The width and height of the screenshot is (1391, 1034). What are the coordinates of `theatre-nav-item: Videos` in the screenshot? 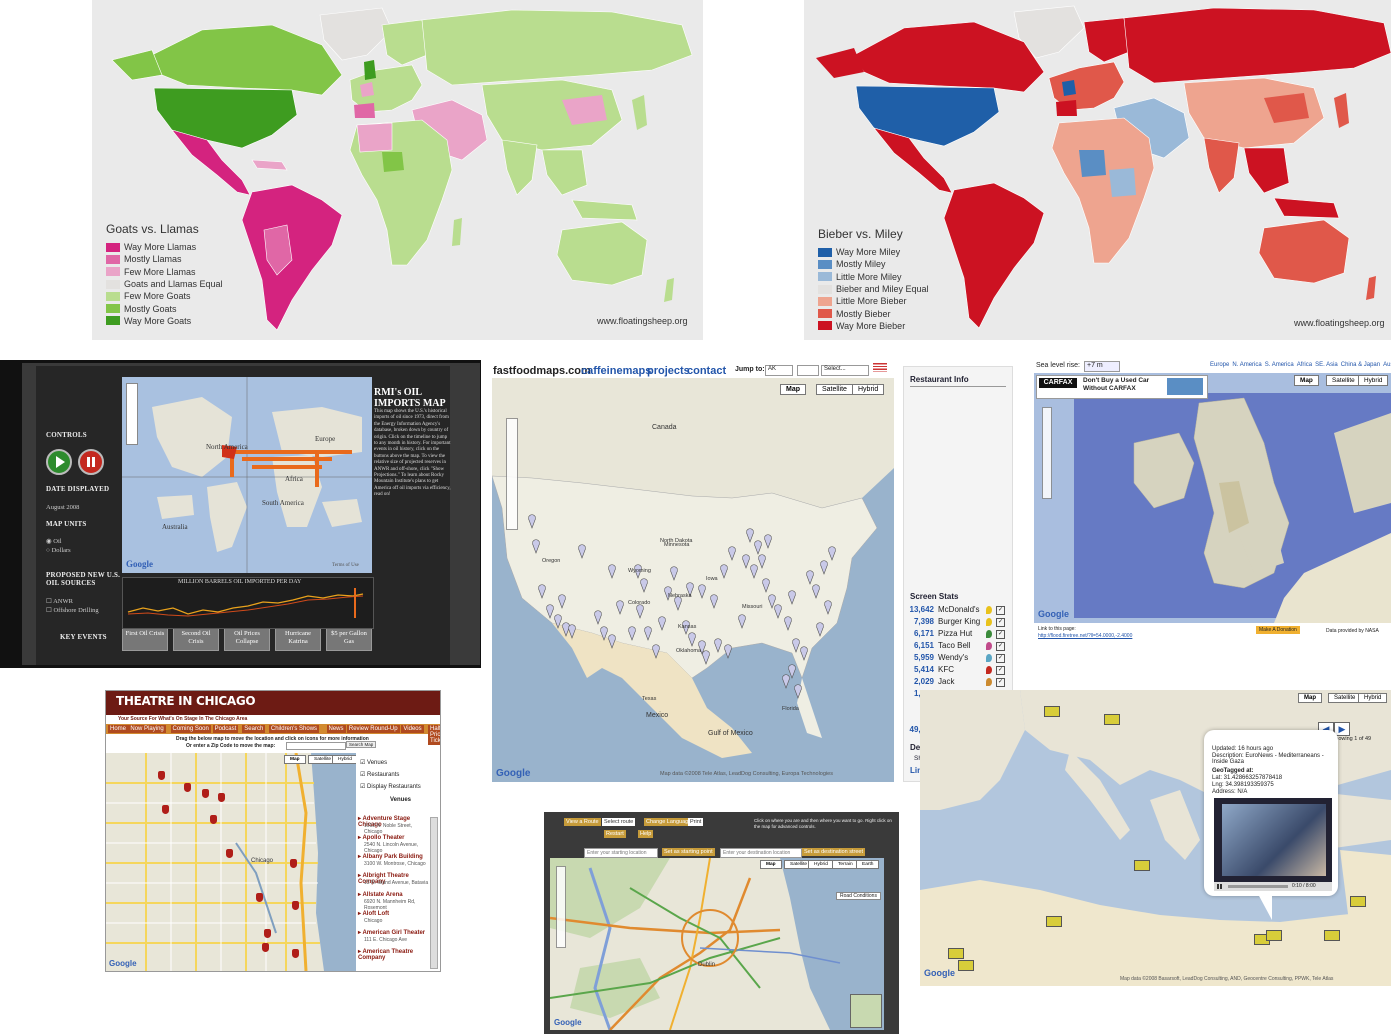 It's located at (412, 729).